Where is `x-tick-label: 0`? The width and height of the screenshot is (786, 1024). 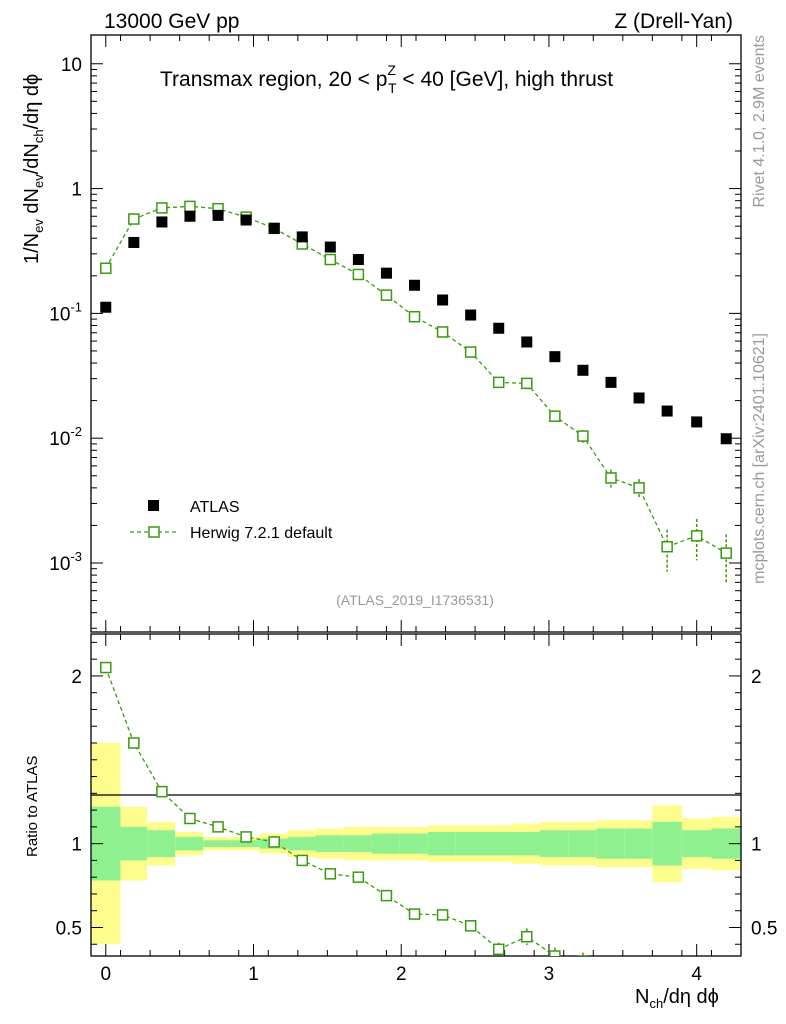 x-tick-label: 0 is located at coordinates (105, 974).